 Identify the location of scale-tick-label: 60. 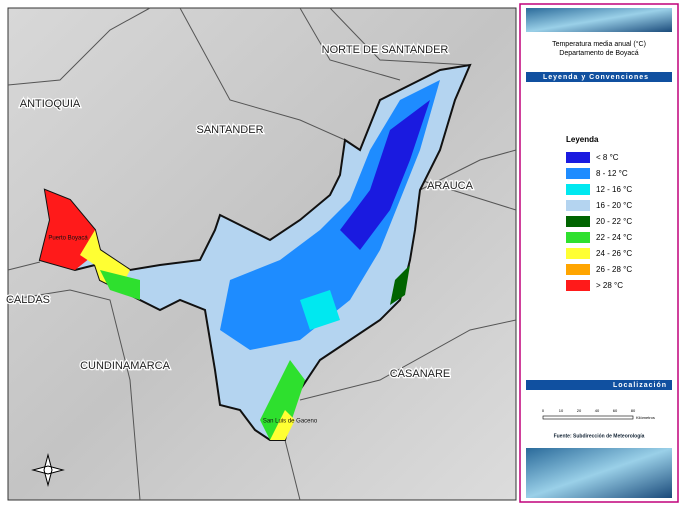
(615, 410).